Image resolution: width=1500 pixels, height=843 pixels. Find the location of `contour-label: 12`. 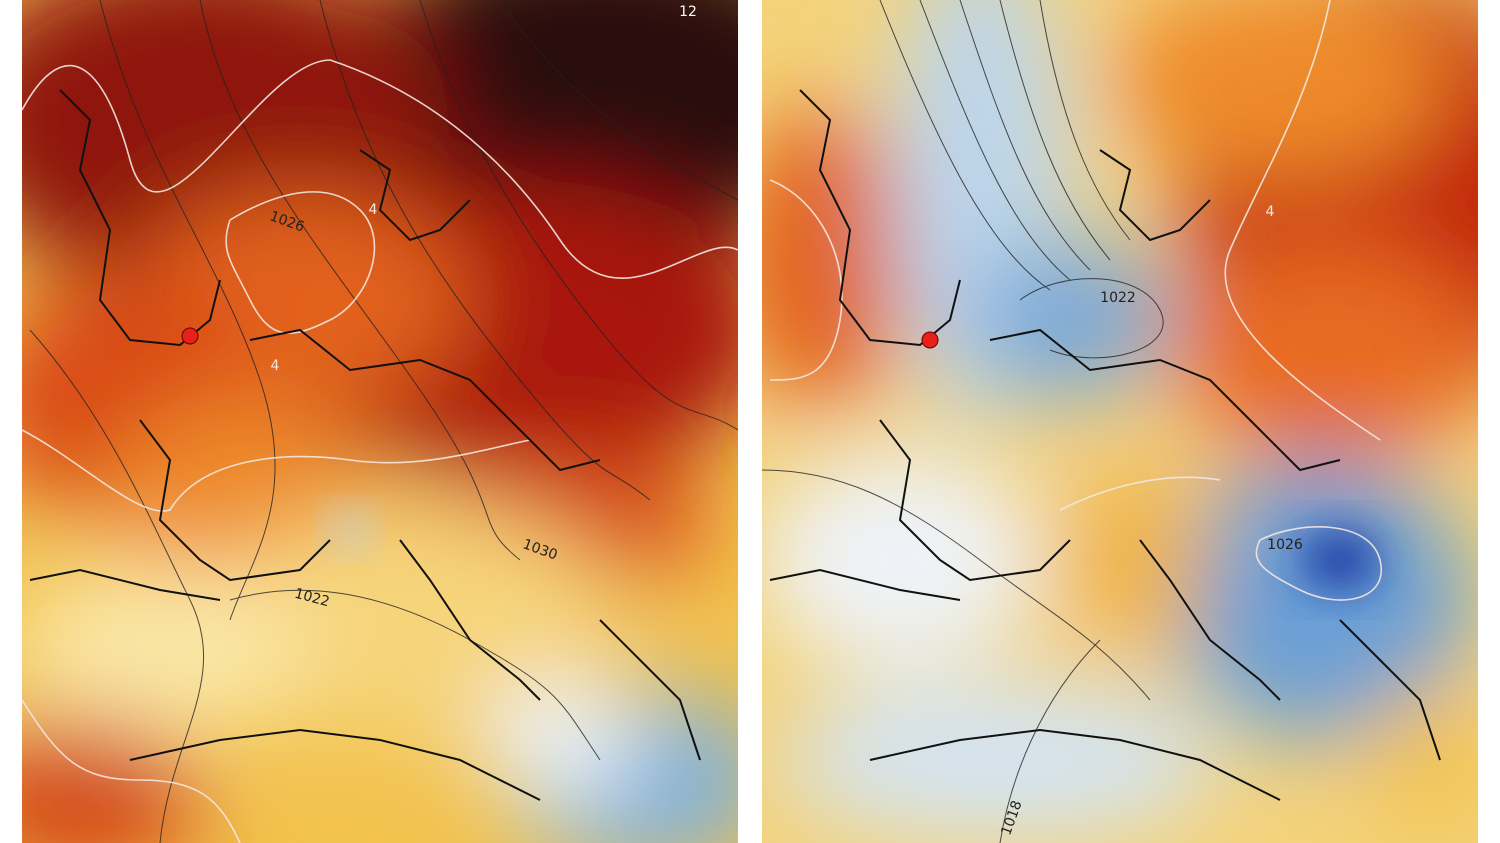

contour-label: 12 is located at coordinates (688, 12).